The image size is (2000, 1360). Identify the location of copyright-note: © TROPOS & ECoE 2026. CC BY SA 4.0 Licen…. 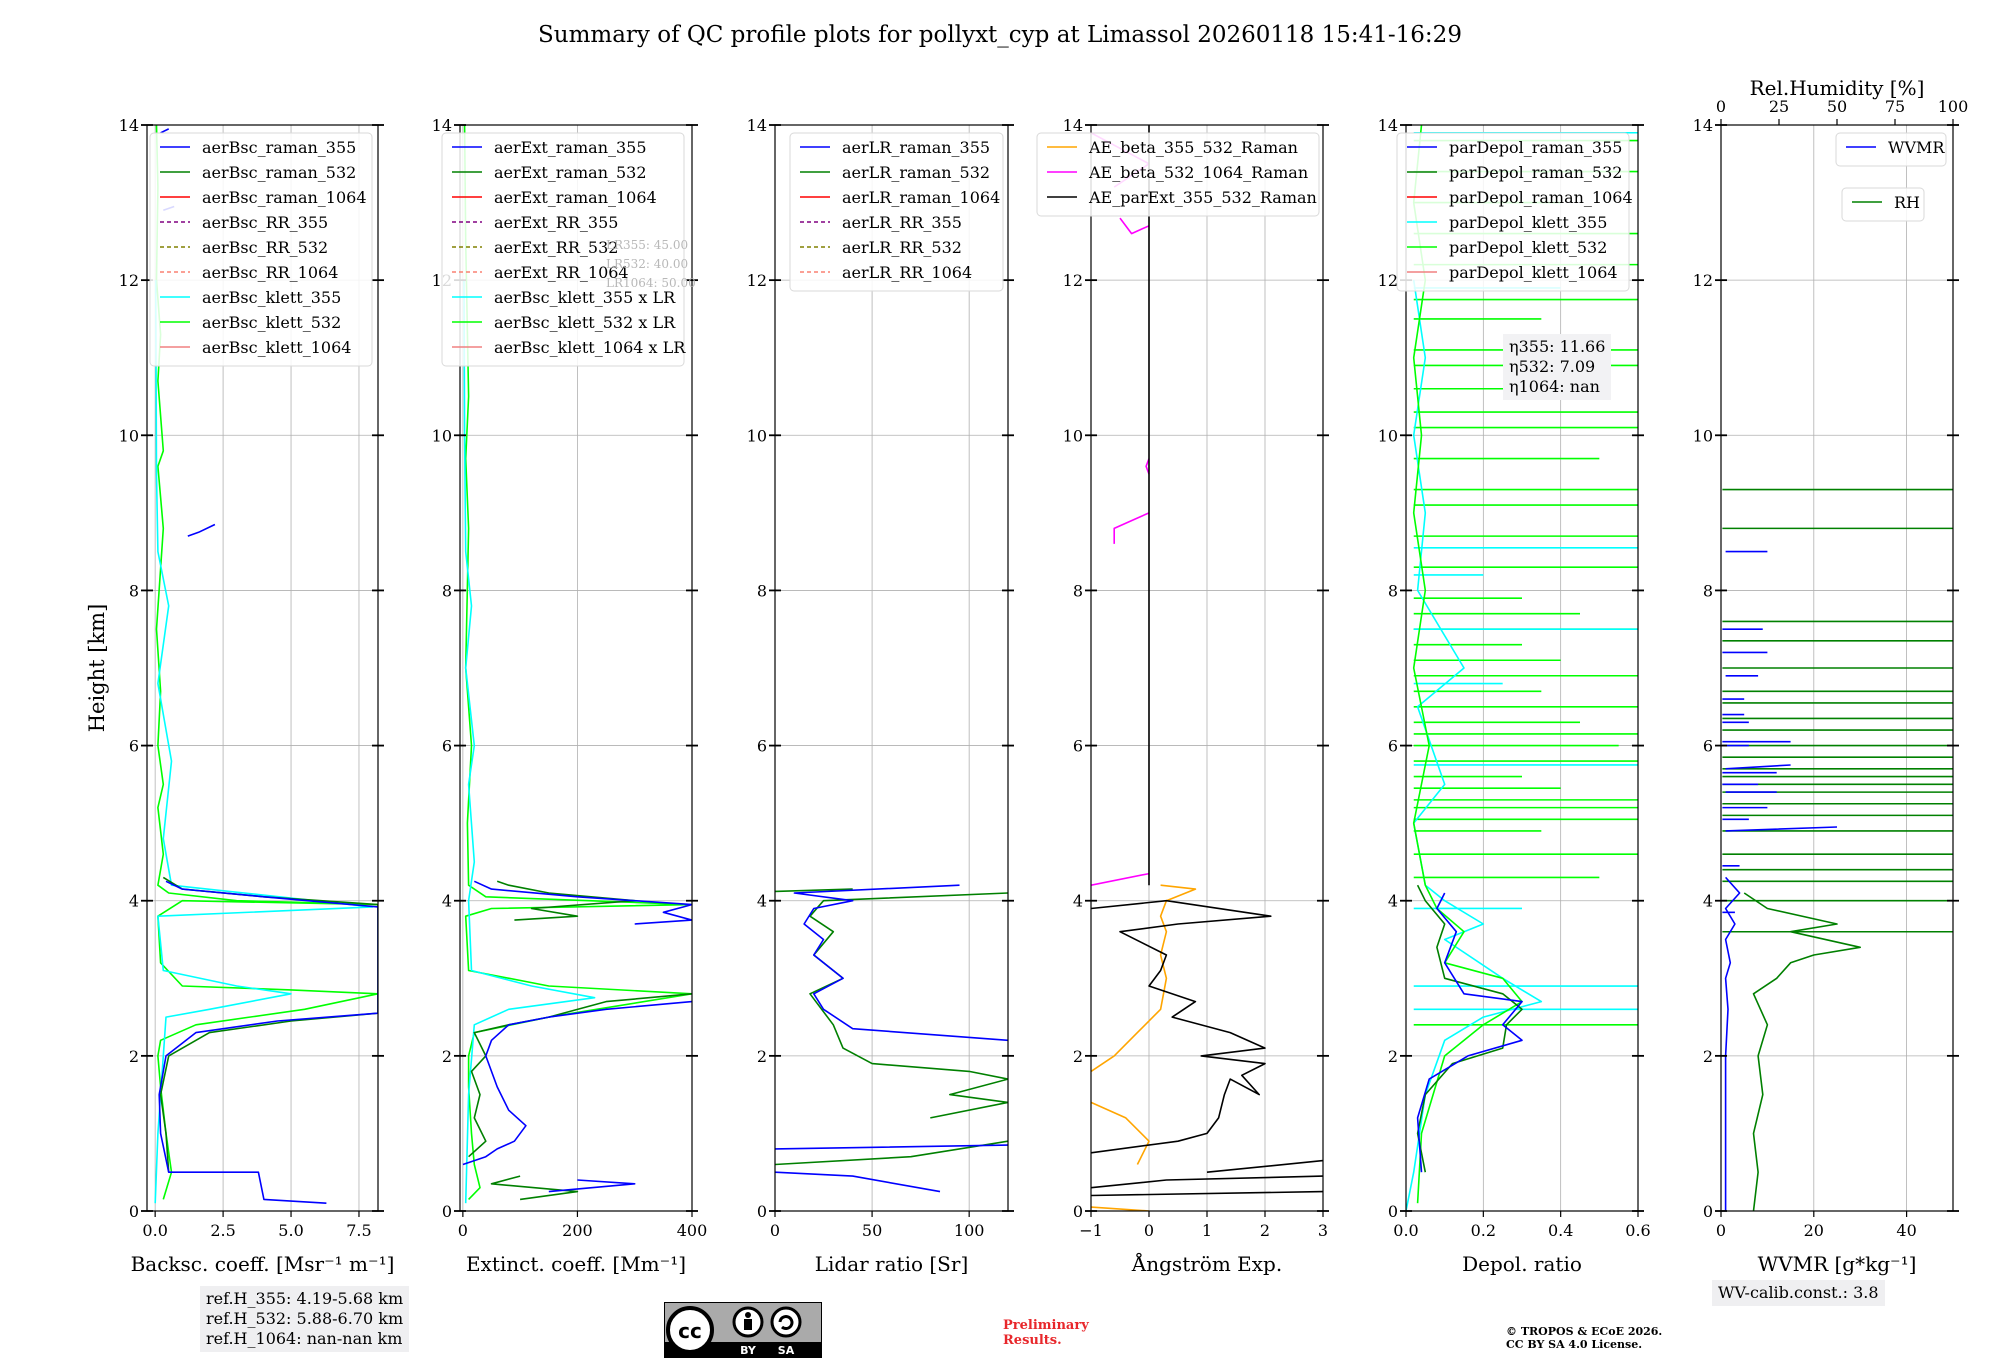
(1584, 1338).